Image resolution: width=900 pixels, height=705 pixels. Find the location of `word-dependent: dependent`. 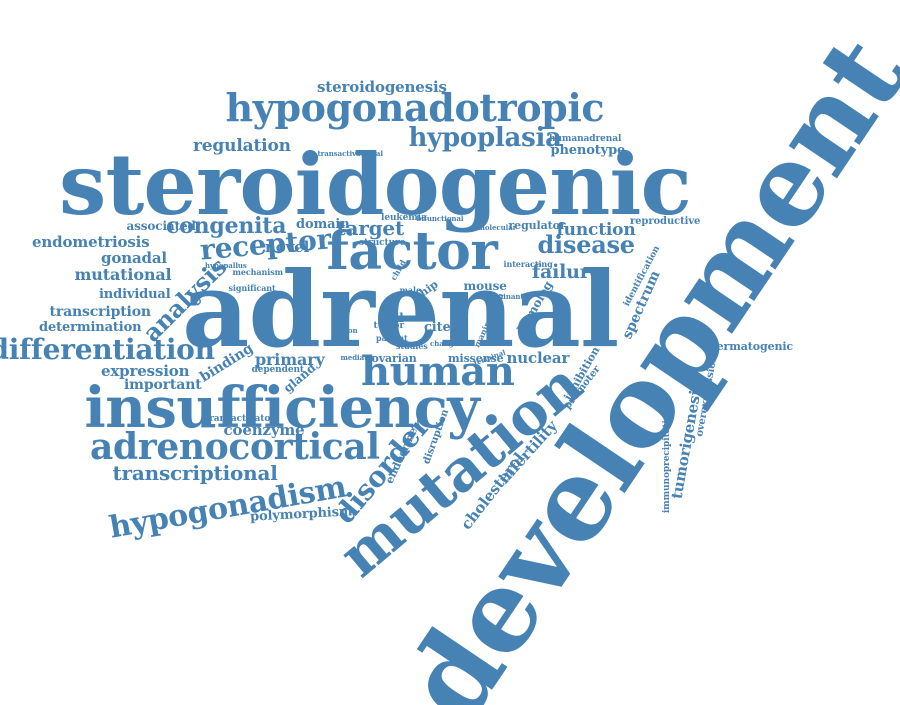

word-dependent: dependent is located at coordinates (278, 369).